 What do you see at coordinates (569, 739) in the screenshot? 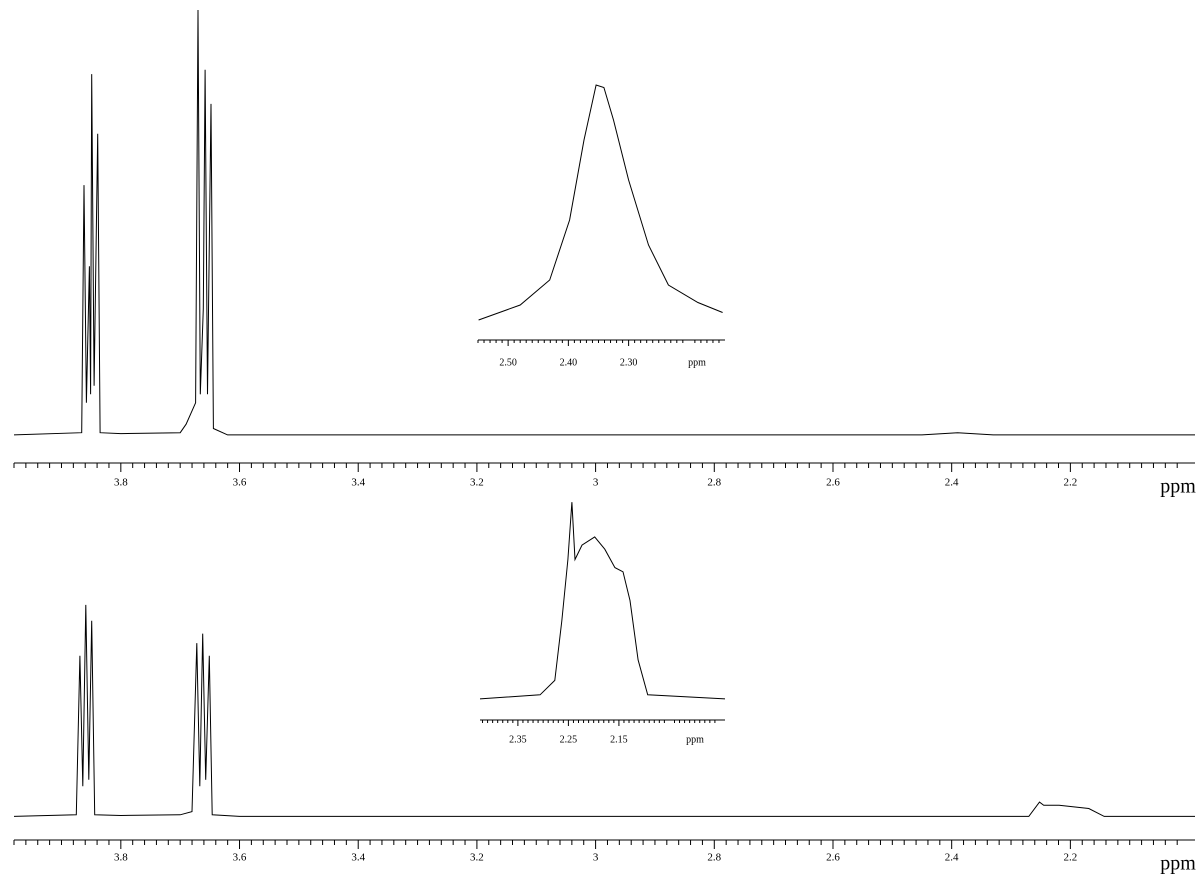
I see `x-tick-label: 2.25` at bounding box center [569, 739].